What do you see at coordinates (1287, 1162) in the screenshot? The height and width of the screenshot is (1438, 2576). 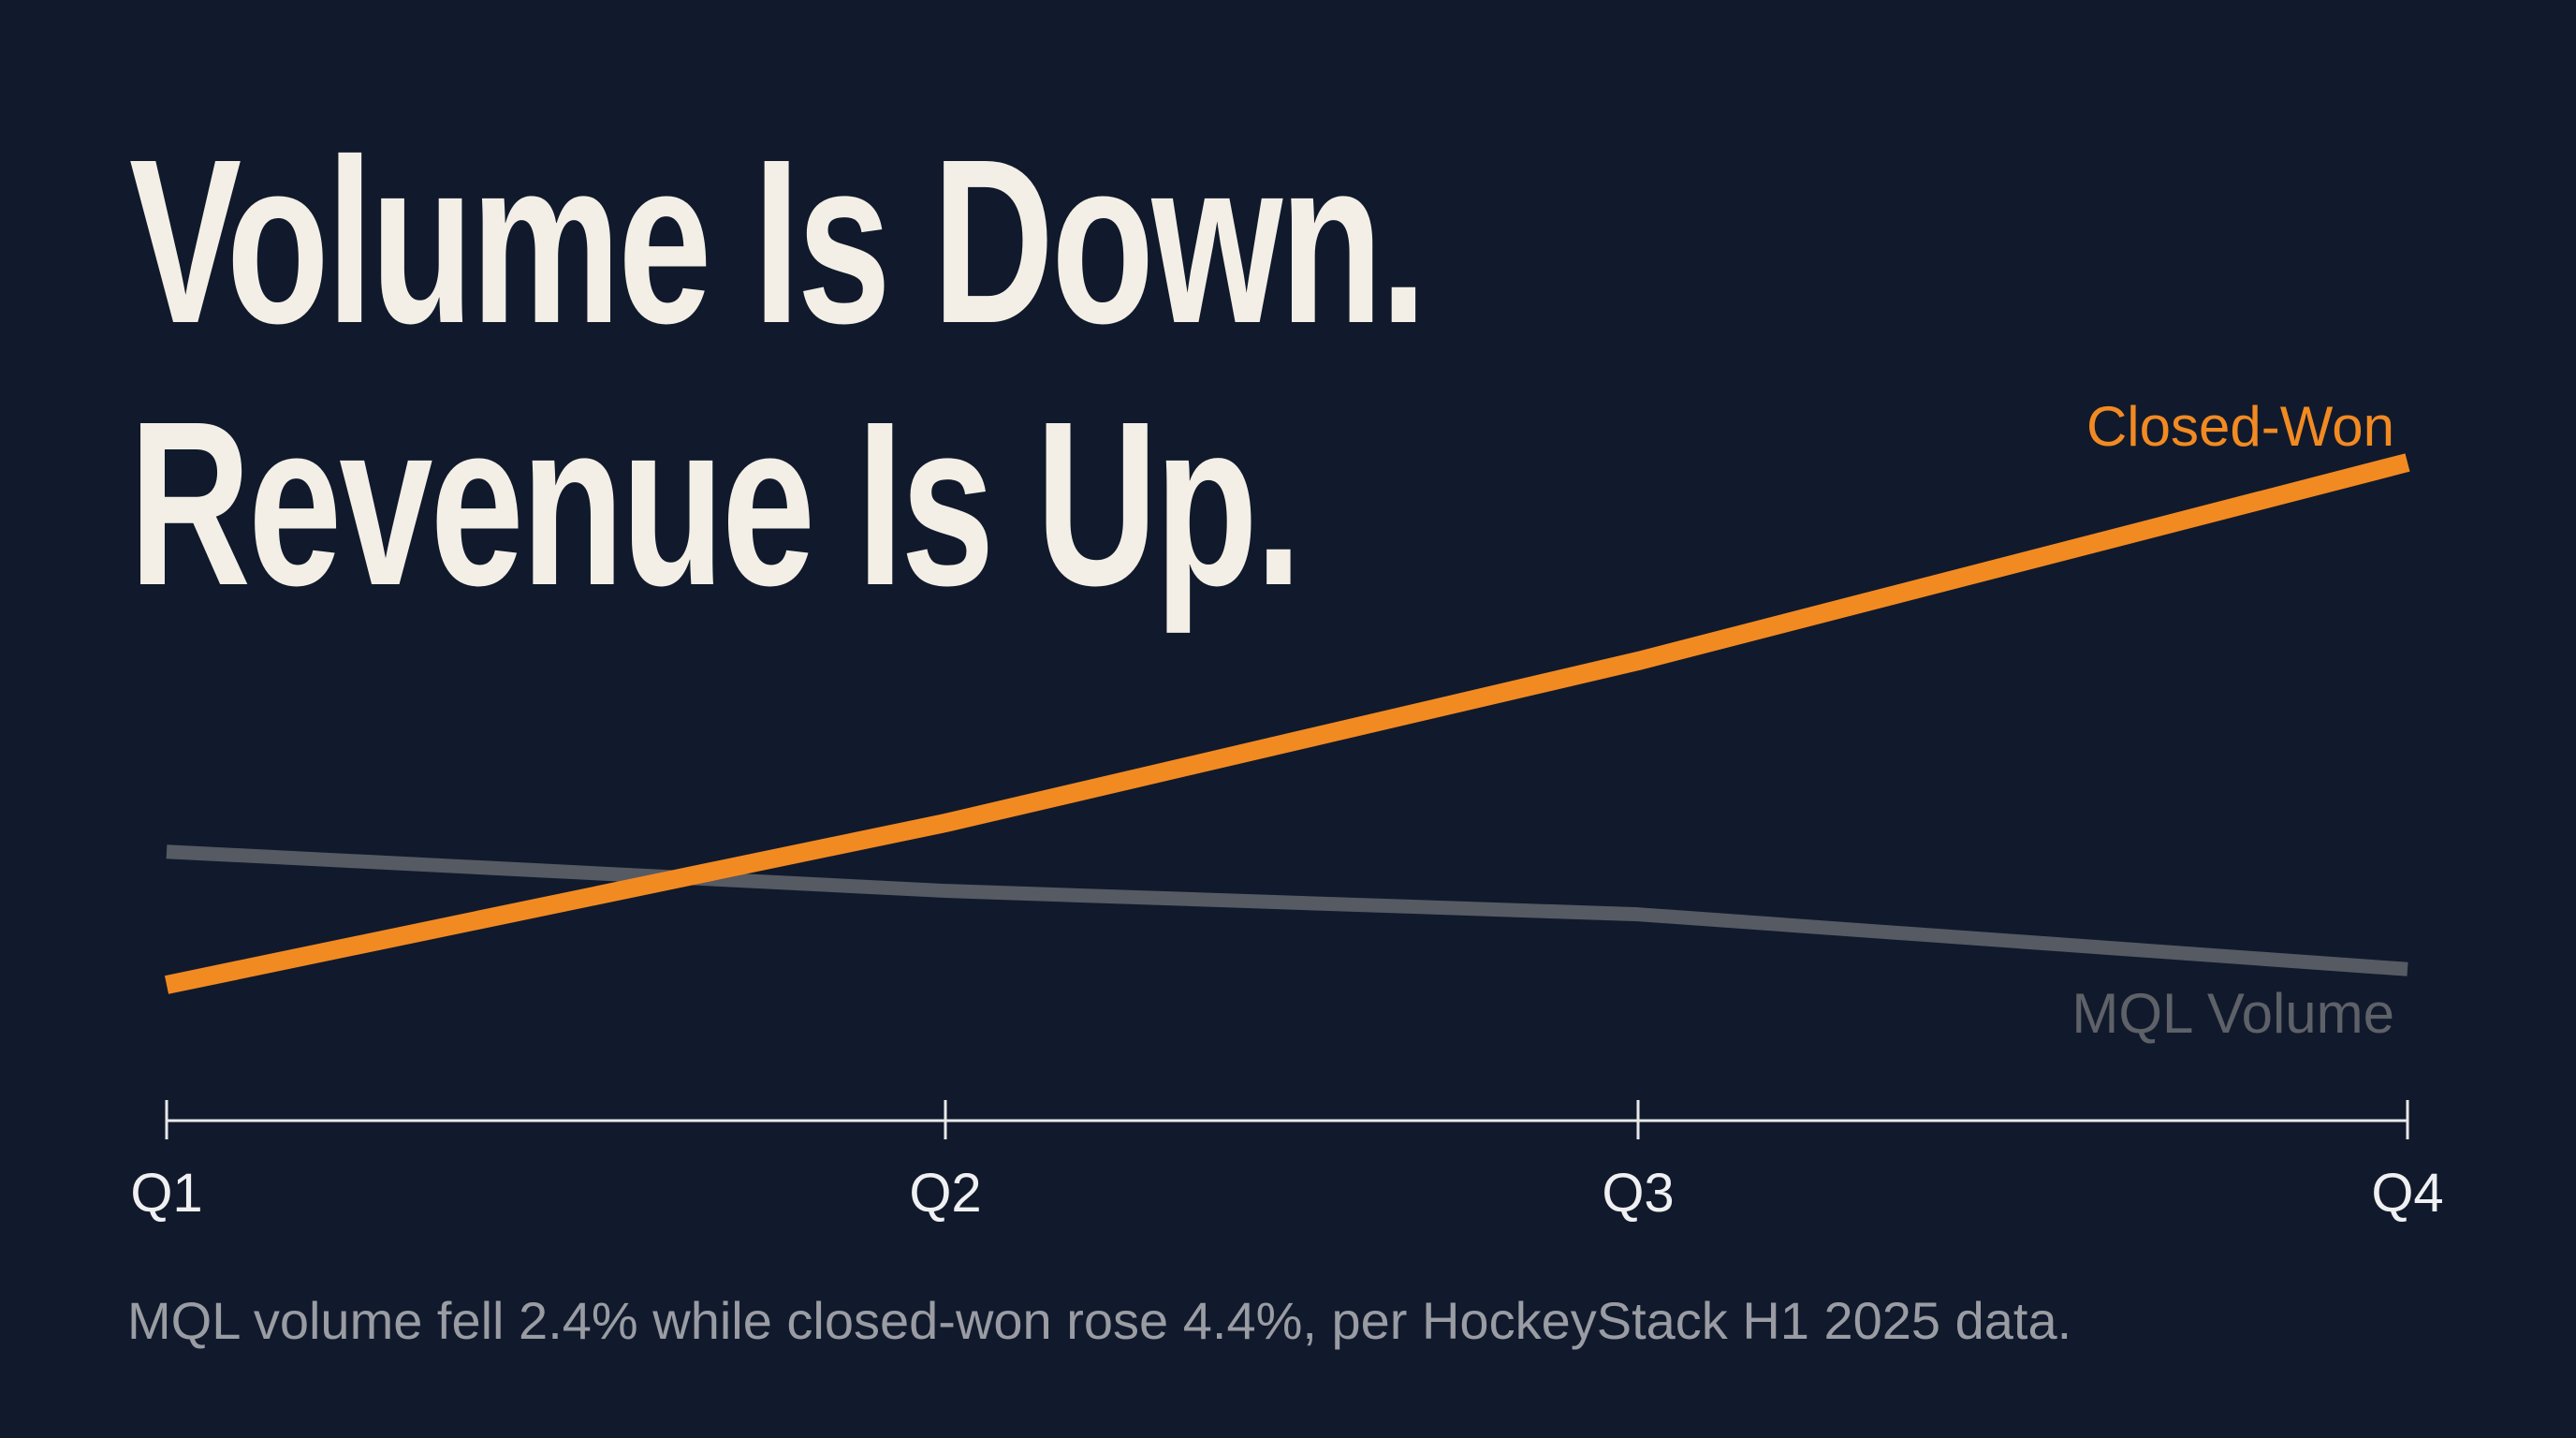 I see `x-axis: Q1 Q2 Q3 Q4` at bounding box center [1287, 1162].